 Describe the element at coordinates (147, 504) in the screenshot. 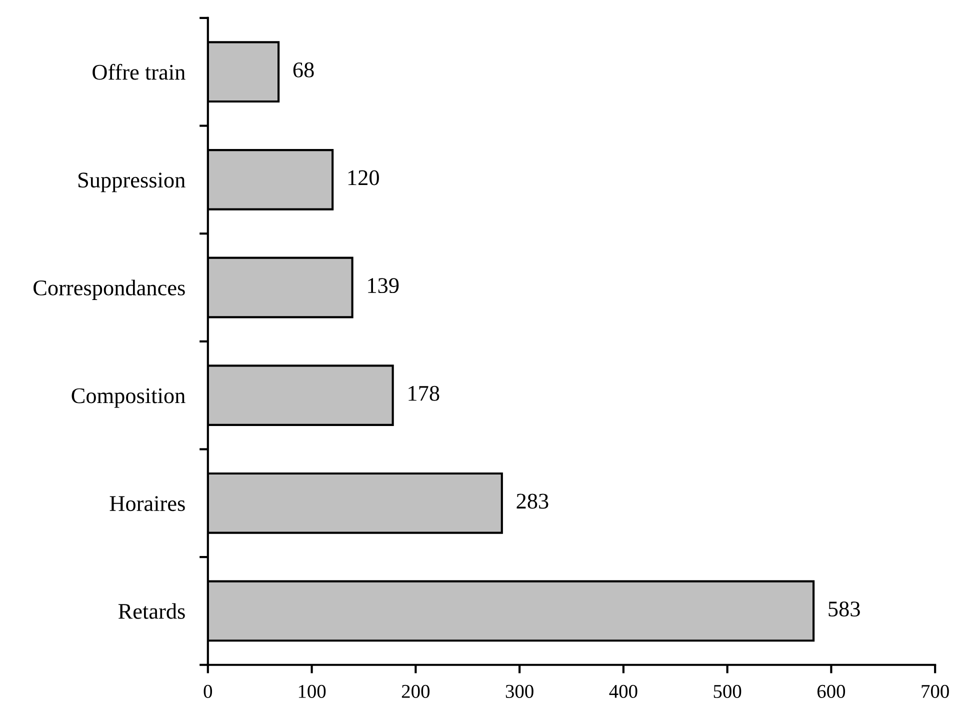

I see `y-tick-label: Horaires` at that location.